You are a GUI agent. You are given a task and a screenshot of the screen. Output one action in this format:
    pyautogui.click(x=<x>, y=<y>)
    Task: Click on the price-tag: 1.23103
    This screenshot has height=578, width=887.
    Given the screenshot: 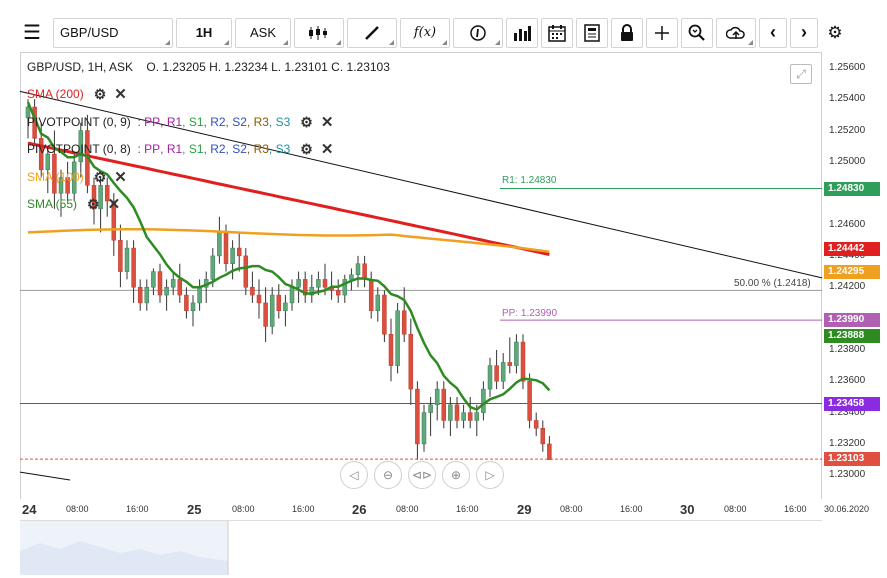 What is the action you would take?
    pyautogui.click(x=852, y=459)
    